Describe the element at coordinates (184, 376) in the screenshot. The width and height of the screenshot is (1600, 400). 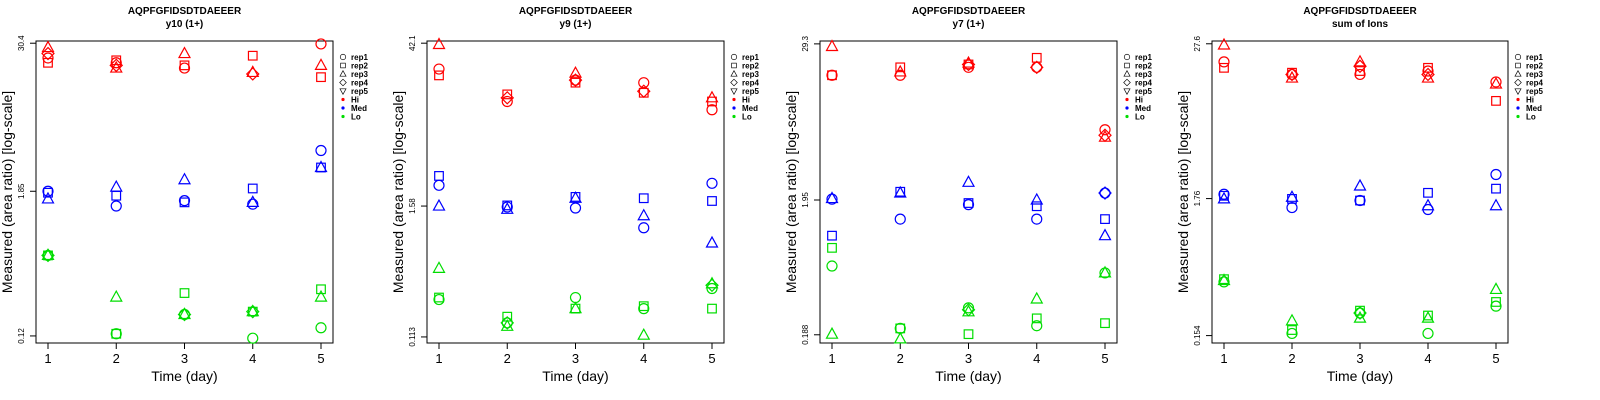
I see `x-axis-label: Time (day)` at that location.